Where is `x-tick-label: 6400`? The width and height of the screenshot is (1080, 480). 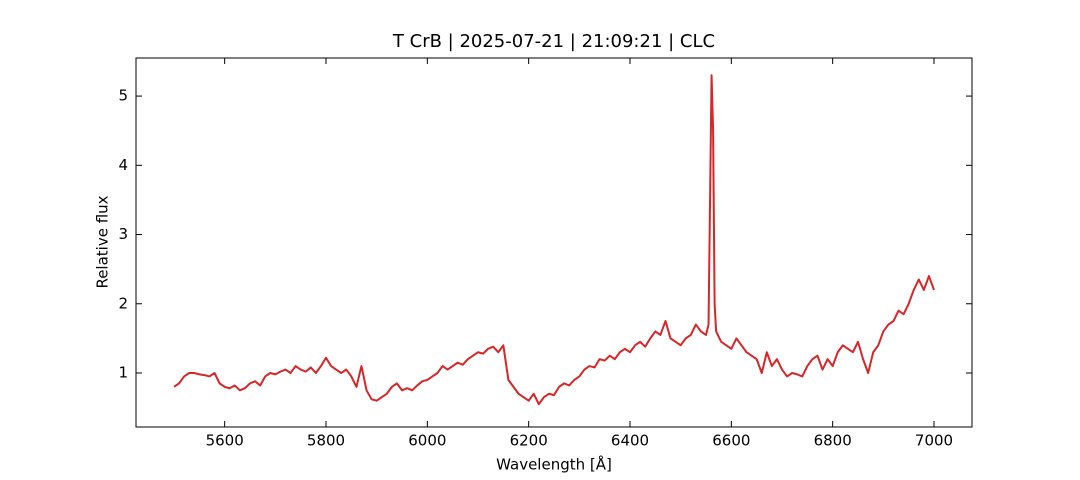
x-tick-label: 6400 is located at coordinates (630, 441).